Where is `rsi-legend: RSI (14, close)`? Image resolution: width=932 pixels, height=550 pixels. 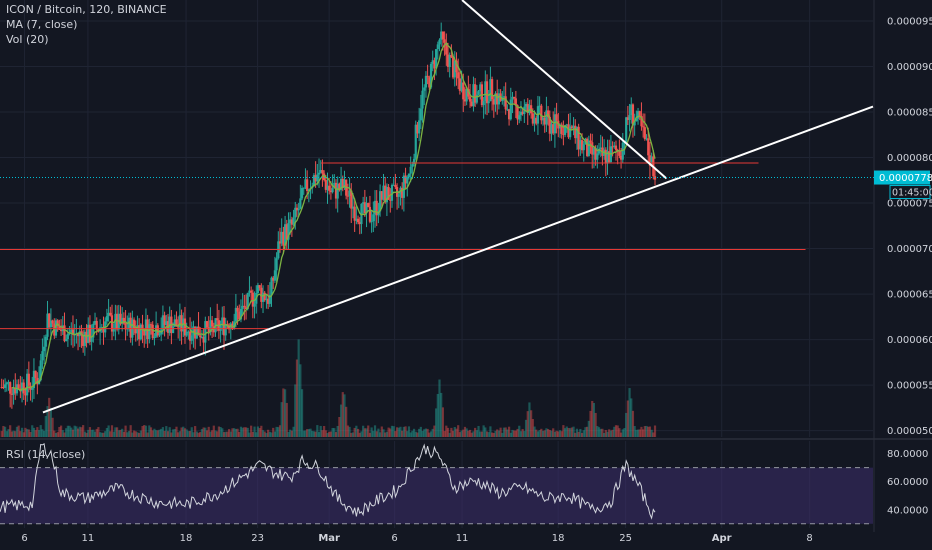 rsi-legend: RSI (14, close) is located at coordinates (45, 454).